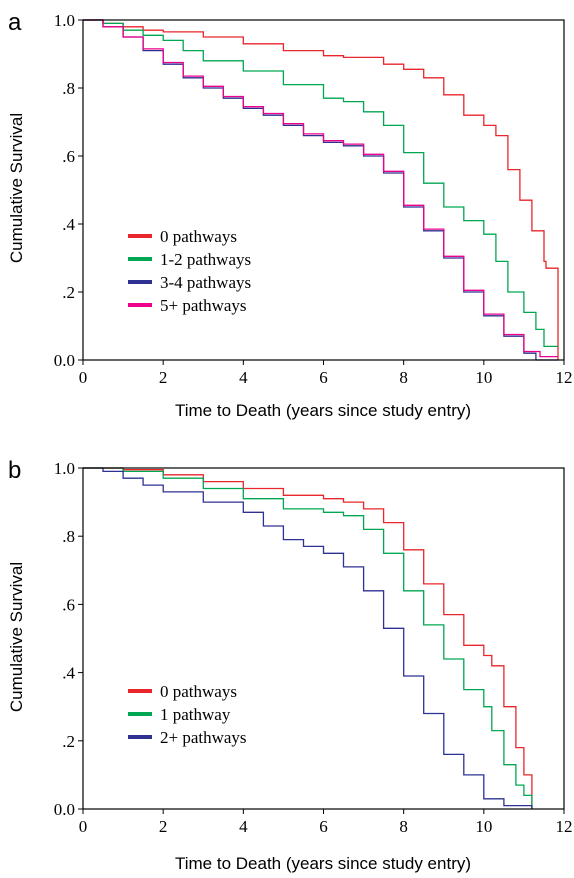 This screenshot has width=574, height=878. What do you see at coordinates (203, 737) in the screenshot?
I see `legend-label: 2+ pathways` at bounding box center [203, 737].